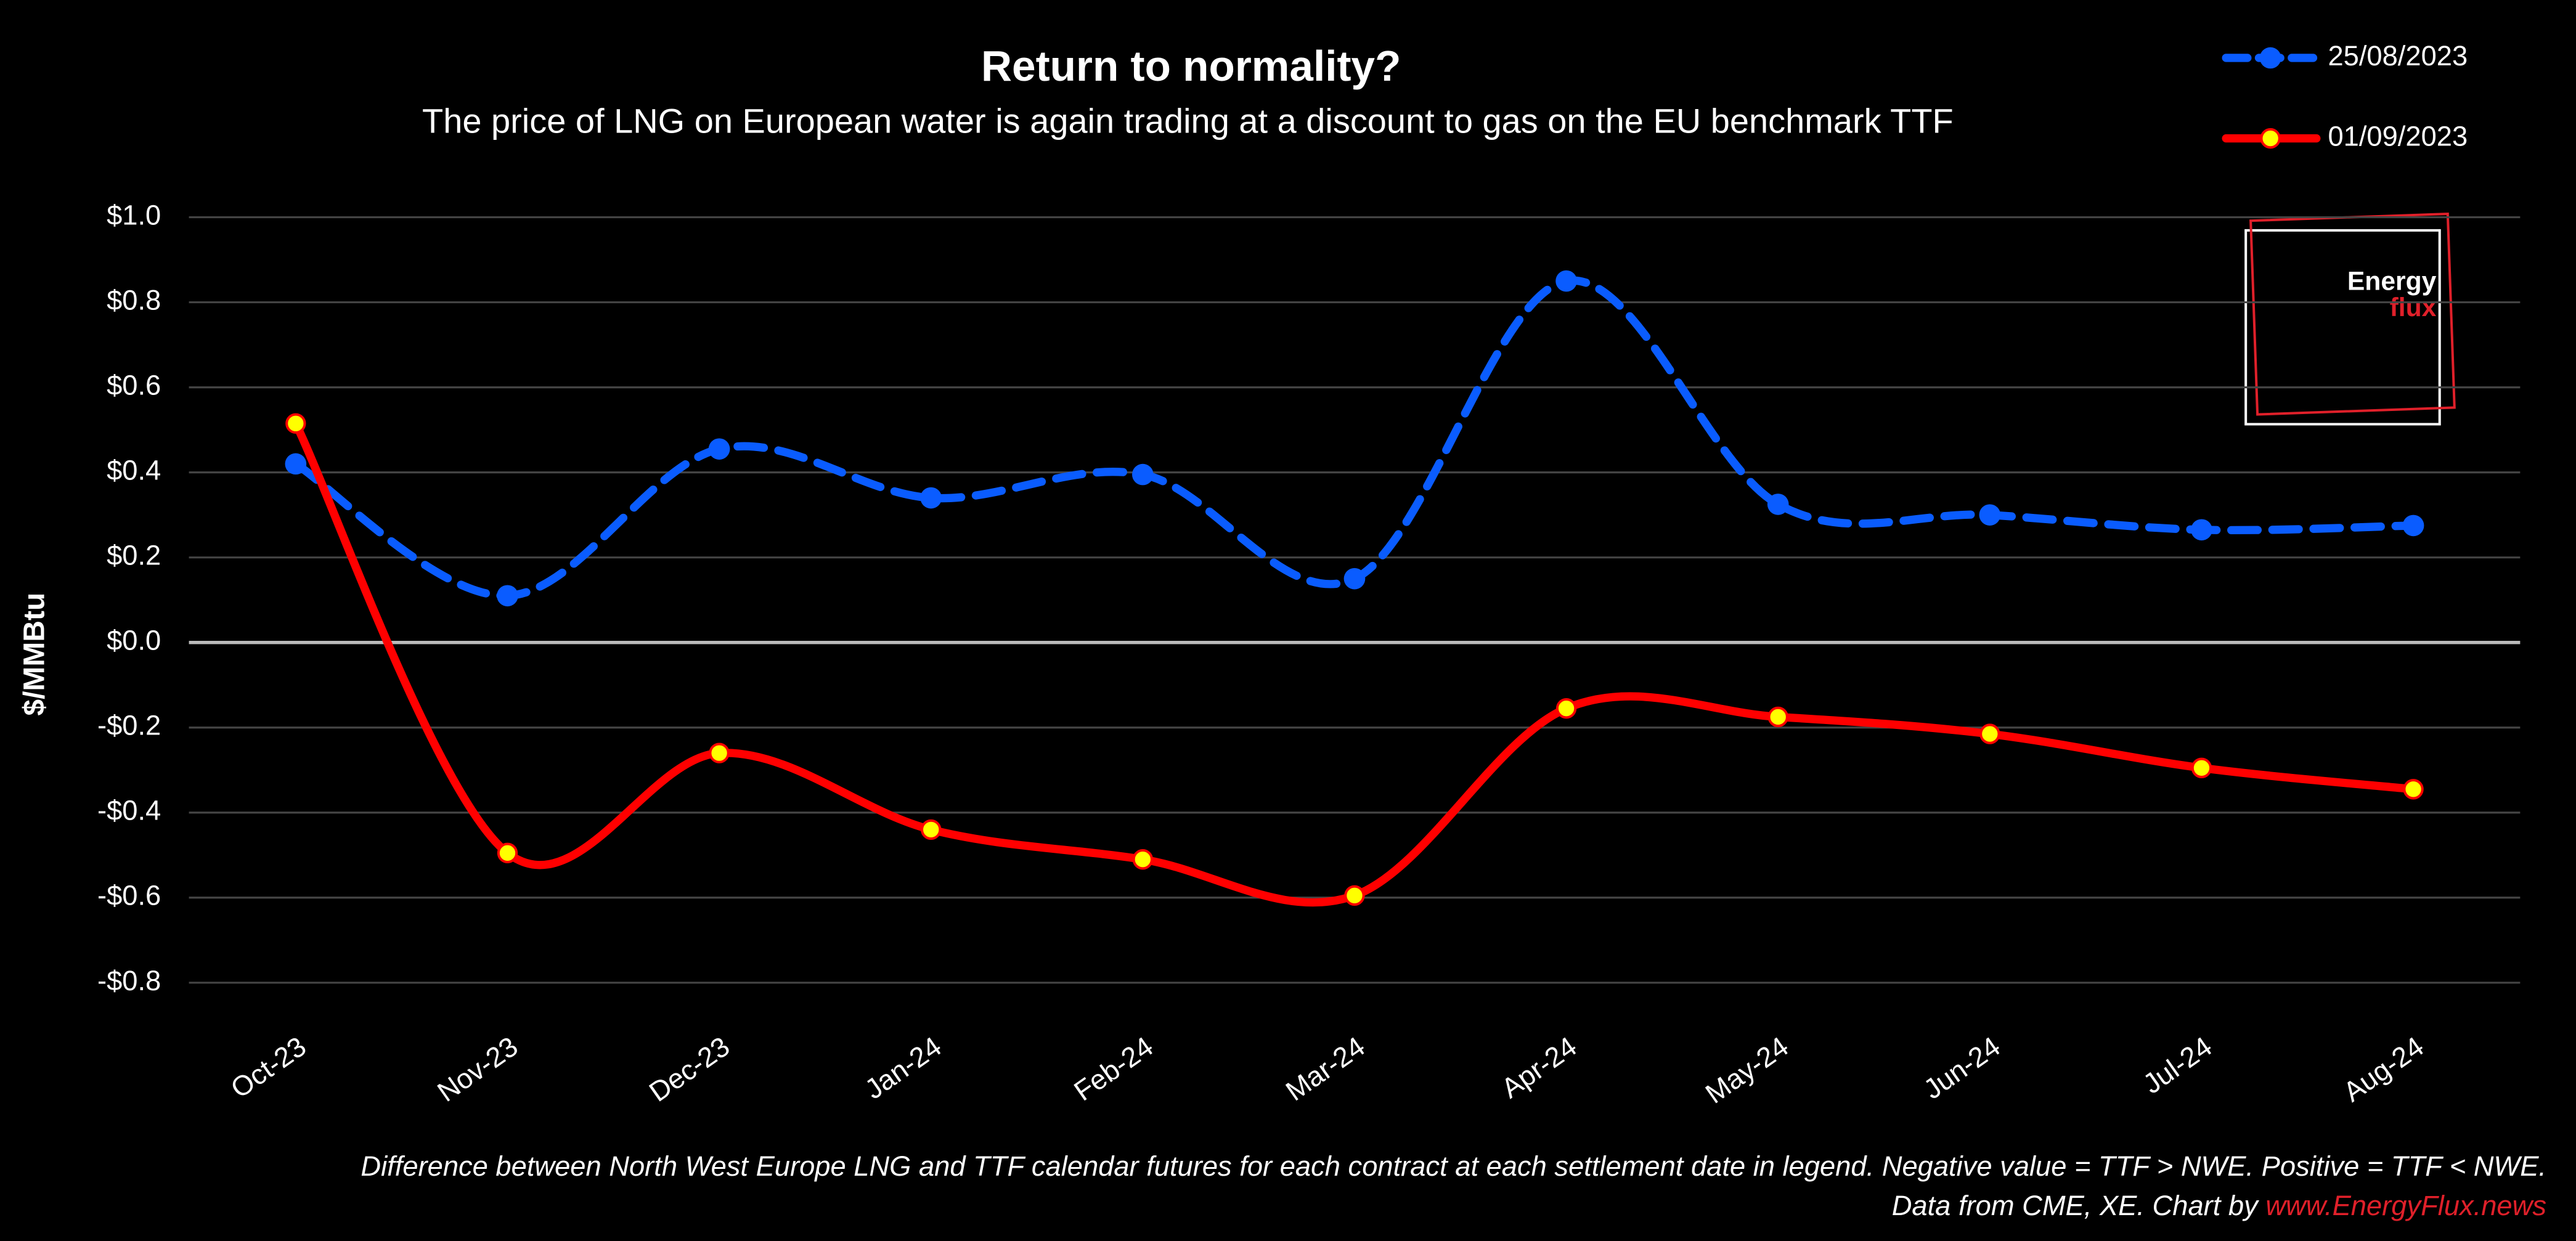 The width and height of the screenshot is (2576, 1241). I want to click on legend-label: 25/08/2023, so click(2398, 55).